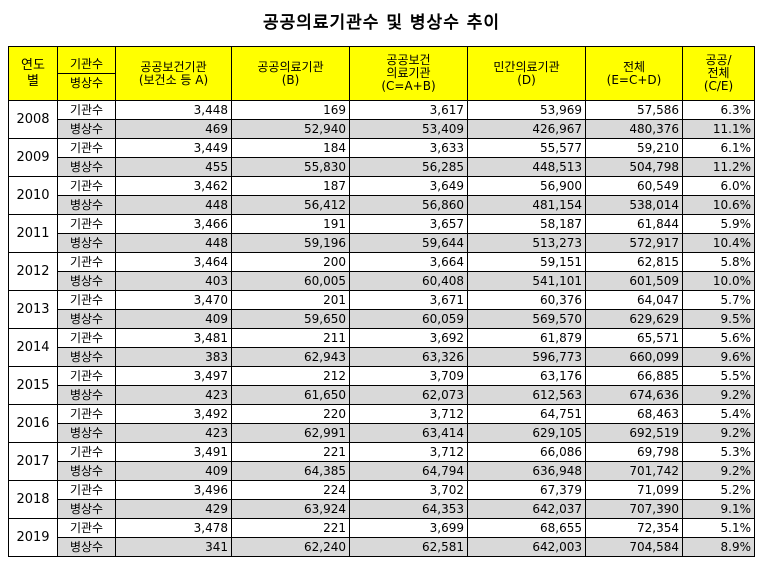 This screenshot has height=574, width=763. What do you see at coordinates (718, 319) in the screenshot?
I see `table-cell: 9.5%` at bounding box center [718, 319].